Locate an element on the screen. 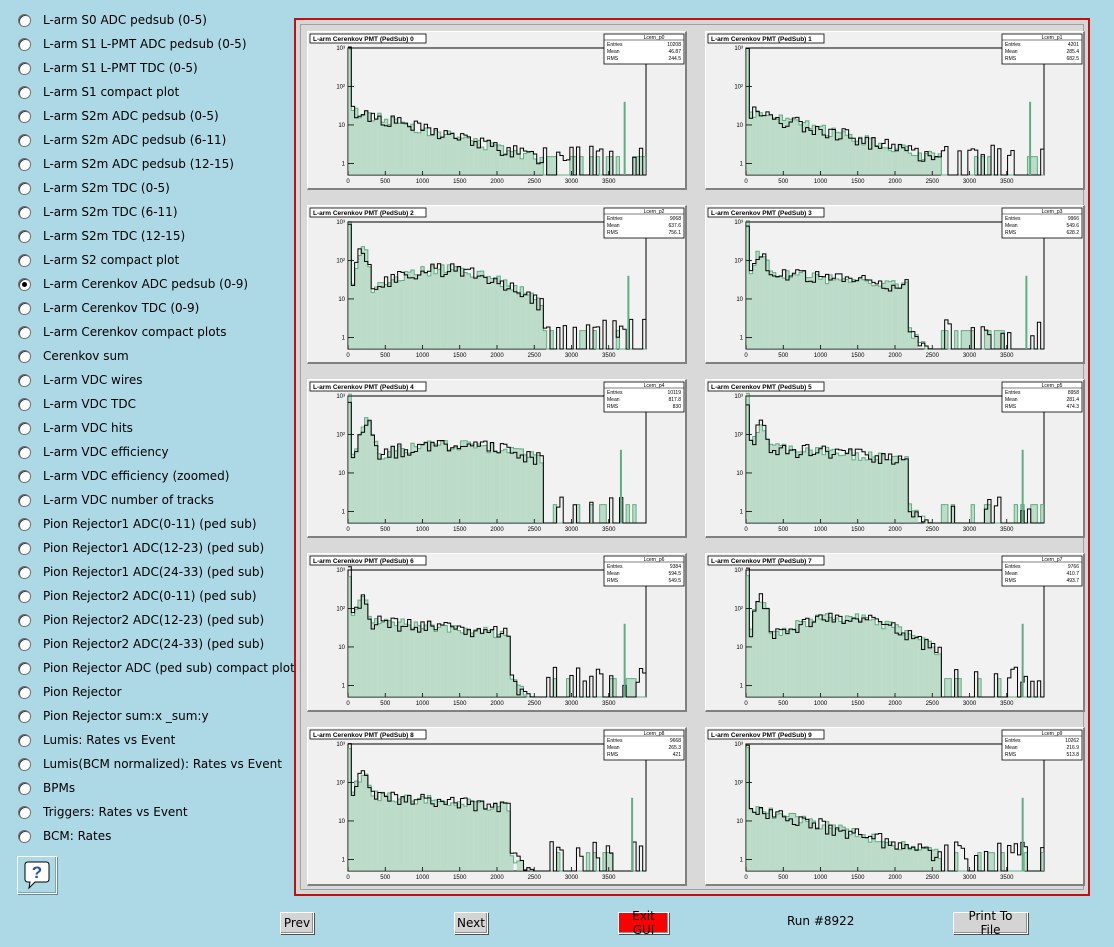 The width and height of the screenshot is (1114, 947). histogram-option: Pion Rejector sum:x _sum:y is located at coordinates (111, 716).